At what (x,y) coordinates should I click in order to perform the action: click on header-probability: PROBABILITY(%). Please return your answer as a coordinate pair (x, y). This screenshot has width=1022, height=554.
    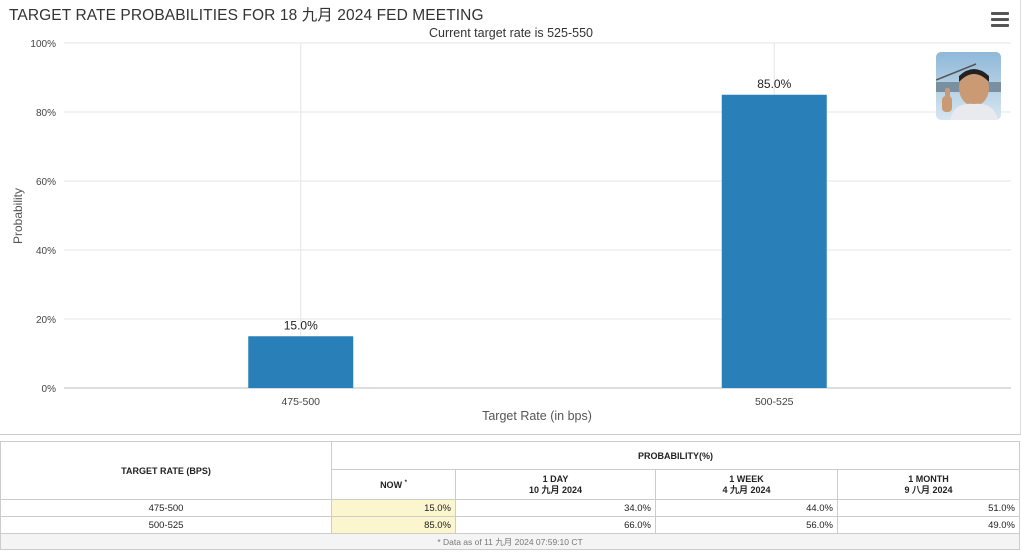
    Looking at the image, I should click on (675, 455).